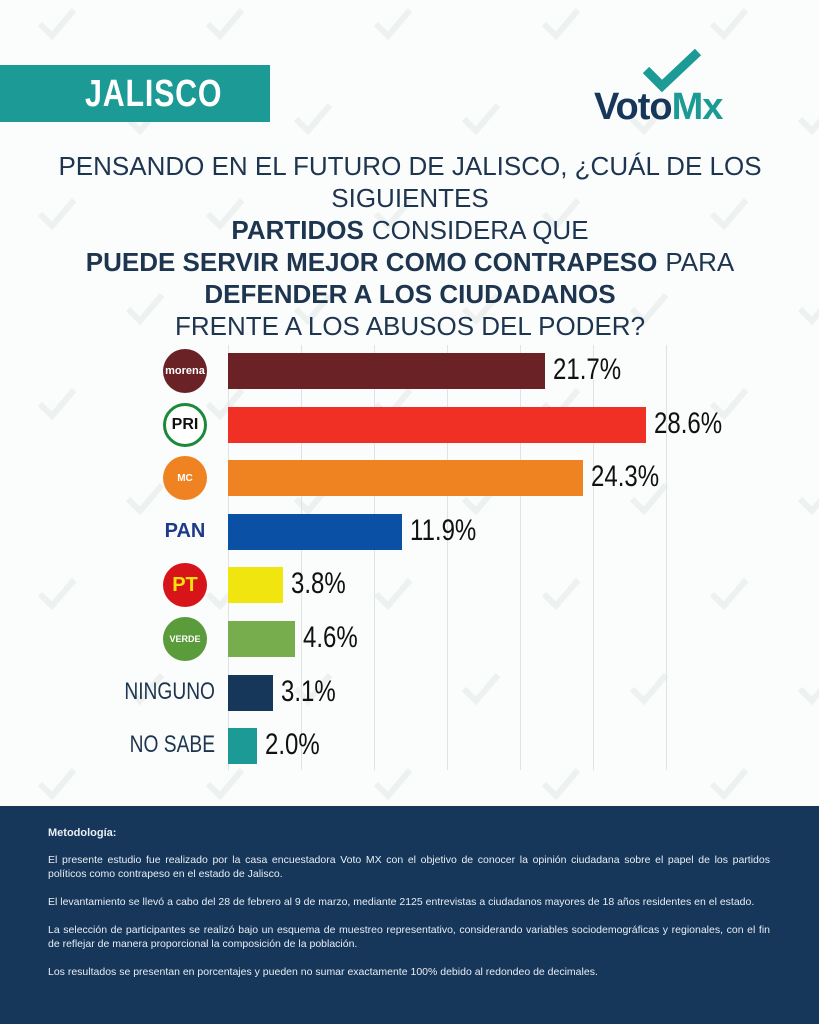 Image resolution: width=819 pixels, height=1024 pixels. Describe the element at coordinates (169, 691) in the screenshot. I see `category-label: NINGUNO` at that location.